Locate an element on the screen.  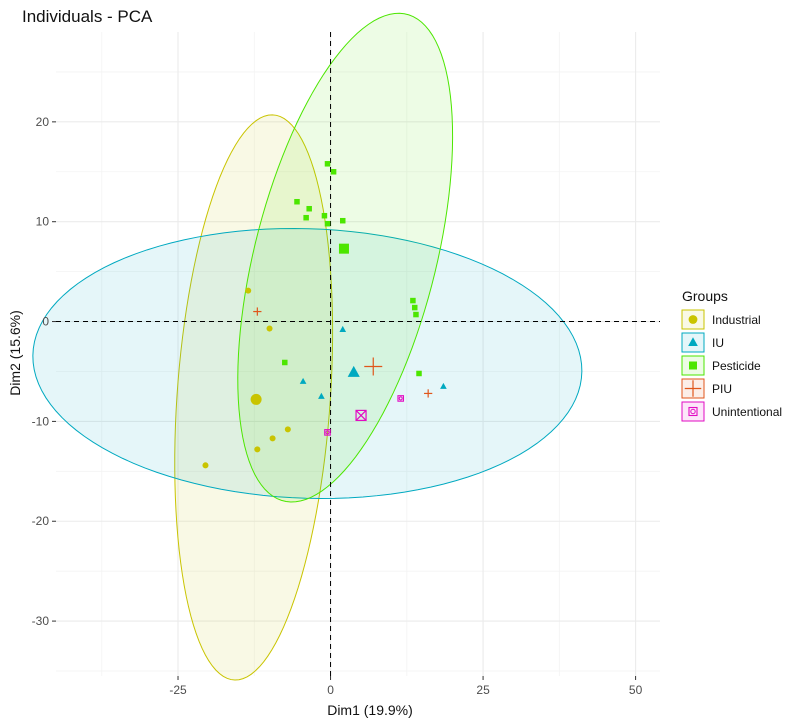
legend-item-unintentional: Unintentional is located at coordinates (731, 411).